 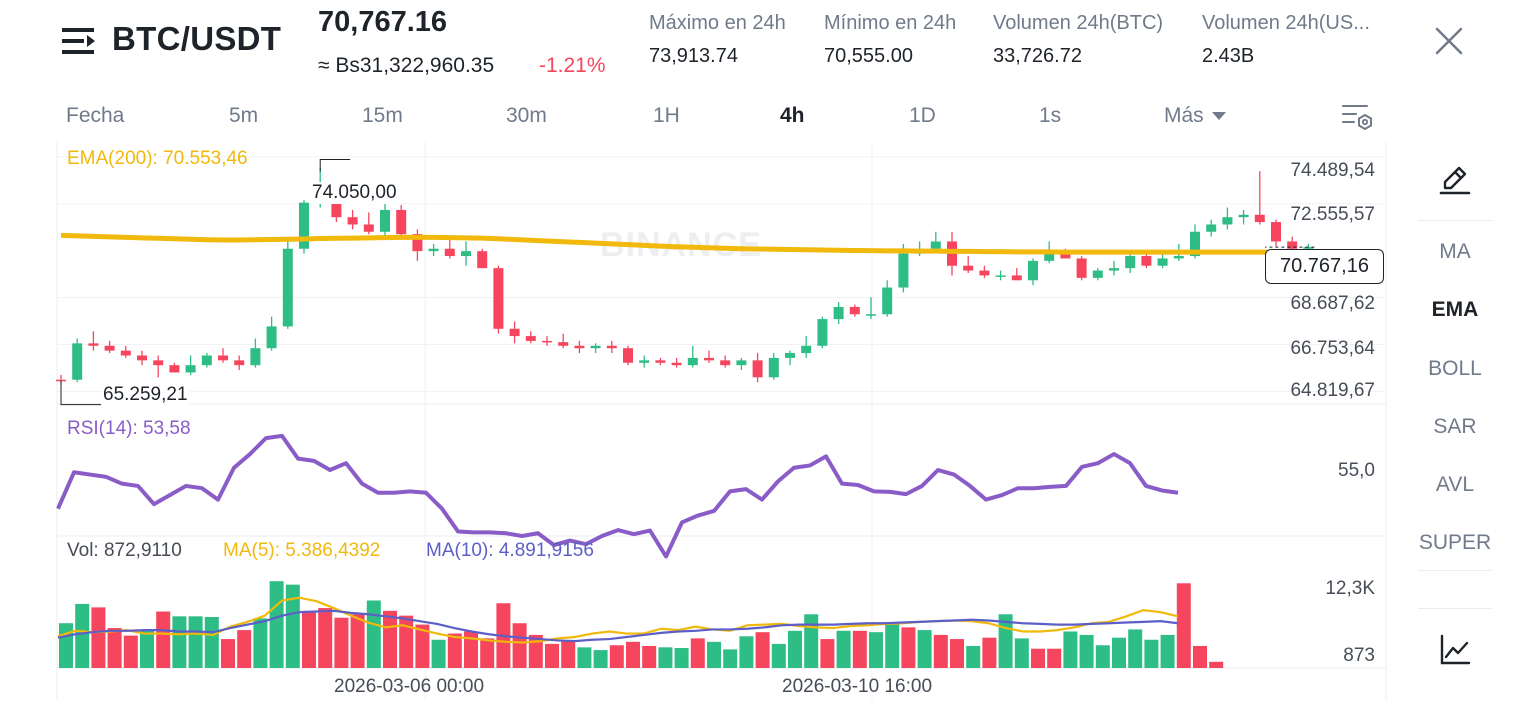 I want to click on price-tick: 64.819,67, so click(x=1332, y=390).